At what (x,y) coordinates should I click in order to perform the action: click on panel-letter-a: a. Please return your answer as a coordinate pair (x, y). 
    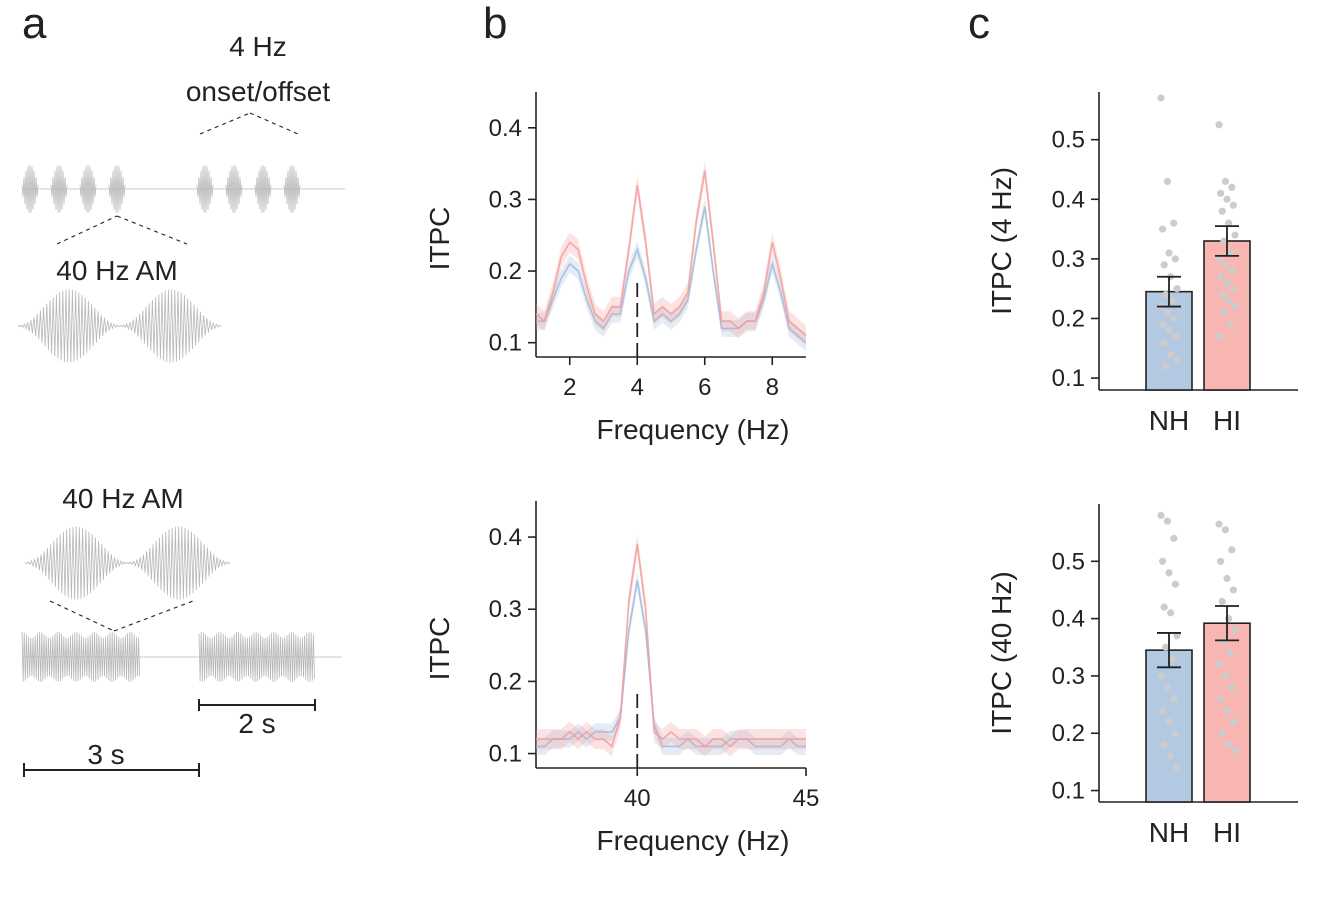
    Looking at the image, I should click on (34, 24).